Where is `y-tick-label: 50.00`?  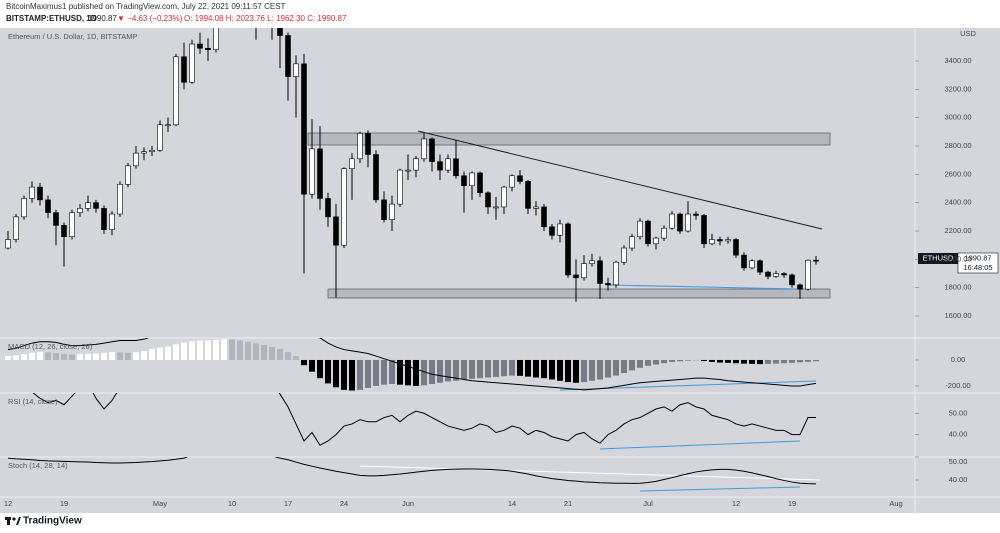
y-tick-label: 50.00 is located at coordinates (958, 461).